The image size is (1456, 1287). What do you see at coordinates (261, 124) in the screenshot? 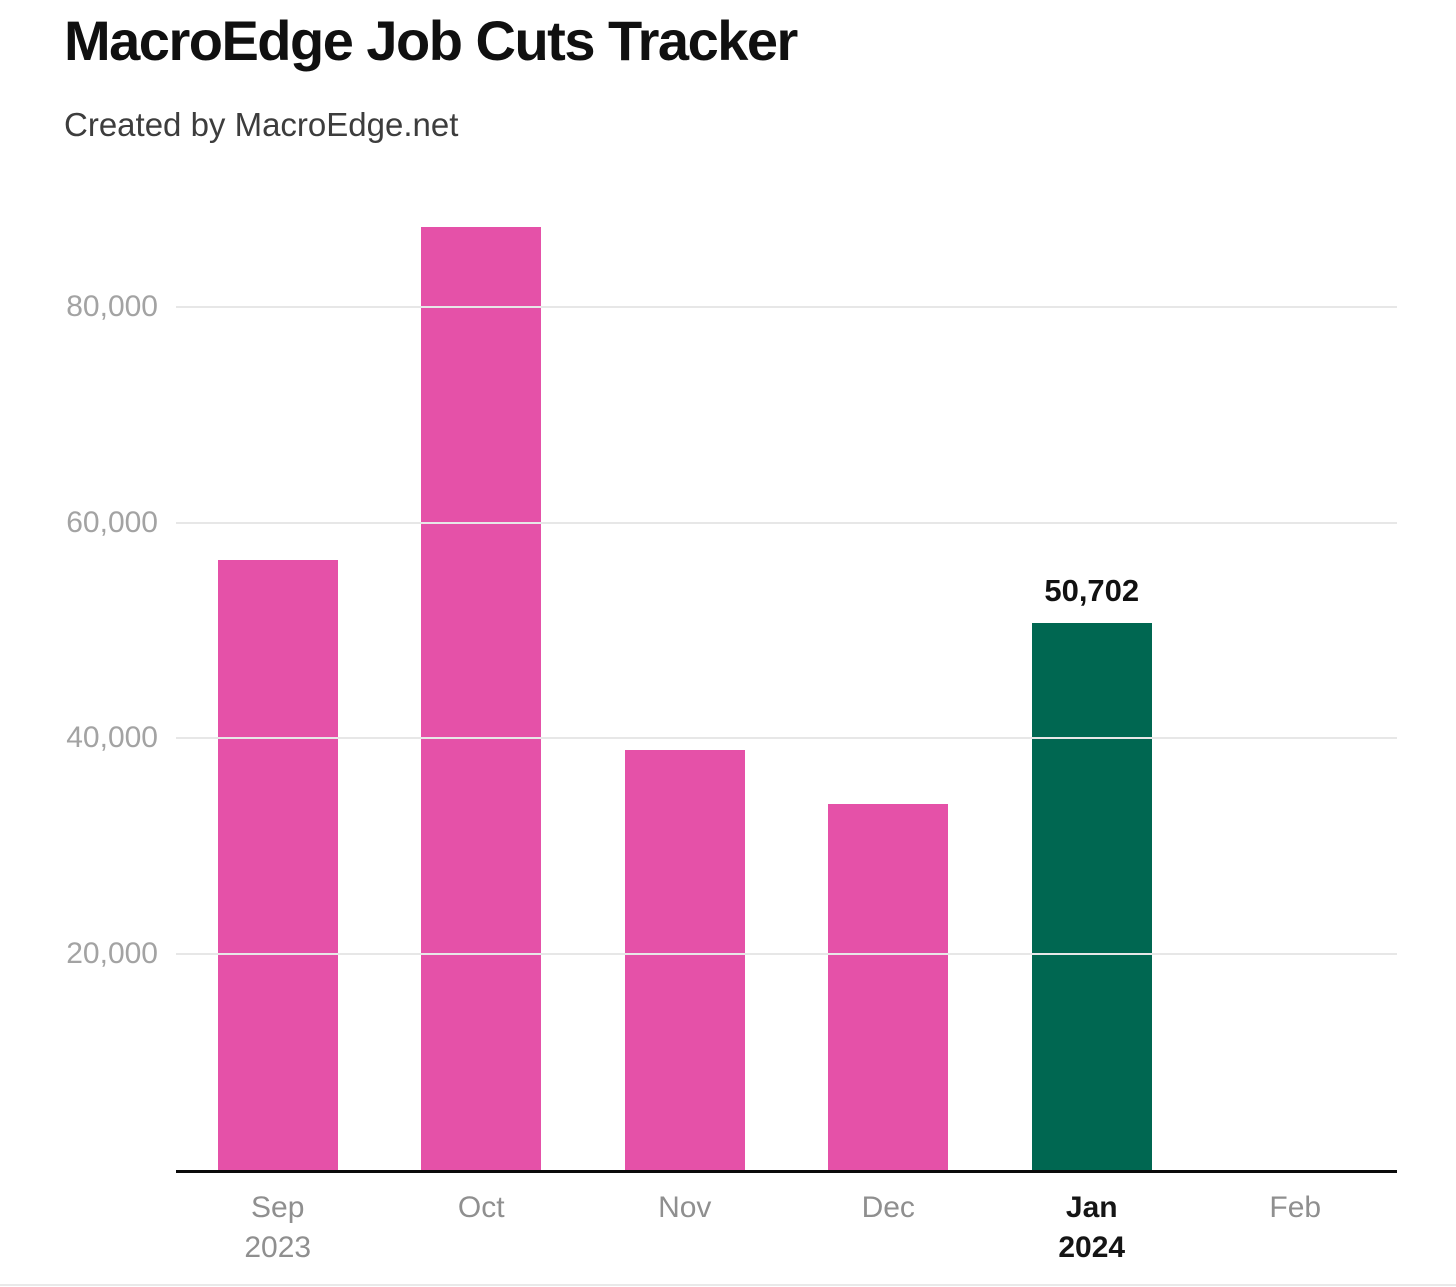
I see `chart-subtitle: Created by MacroEdge.net` at bounding box center [261, 124].